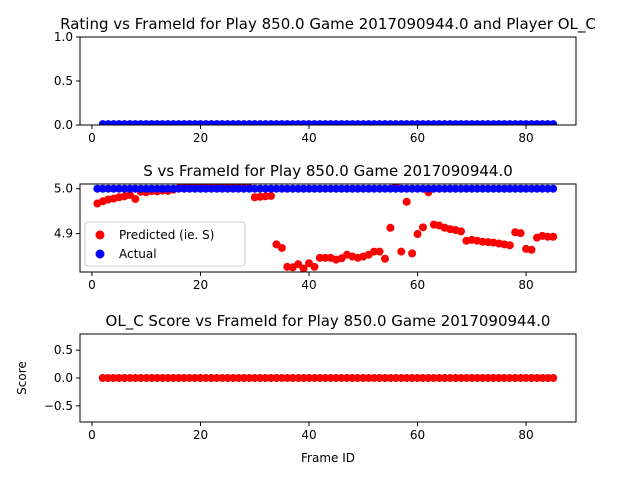 This screenshot has width=640, height=480. Describe the element at coordinates (22, 378) in the screenshot. I see `y-axis-label: Score` at that location.